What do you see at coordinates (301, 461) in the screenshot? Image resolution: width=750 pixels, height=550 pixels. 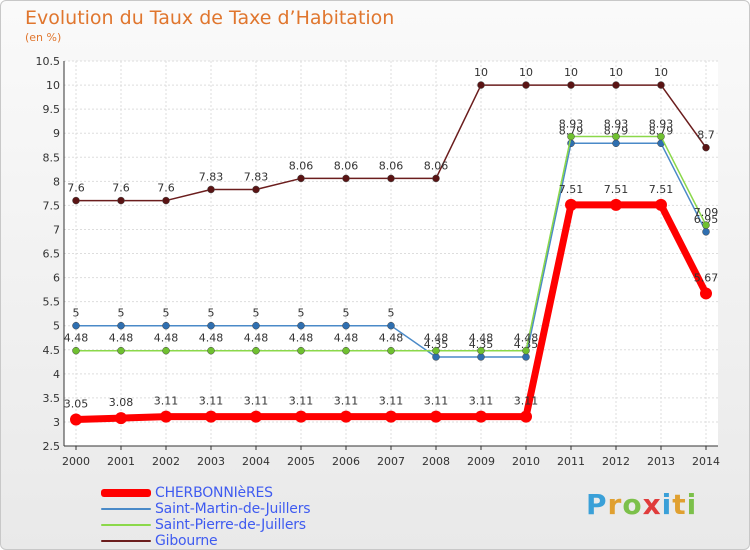 I see `x-tick-label: 2005` at bounding box center [301, 461].